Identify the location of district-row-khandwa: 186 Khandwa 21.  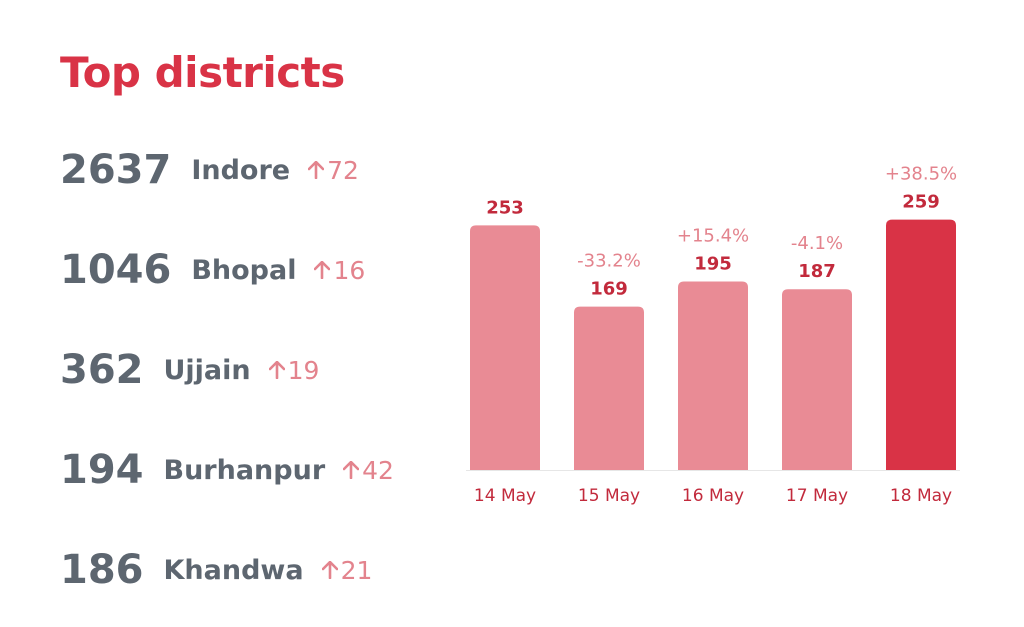
(216, 570).